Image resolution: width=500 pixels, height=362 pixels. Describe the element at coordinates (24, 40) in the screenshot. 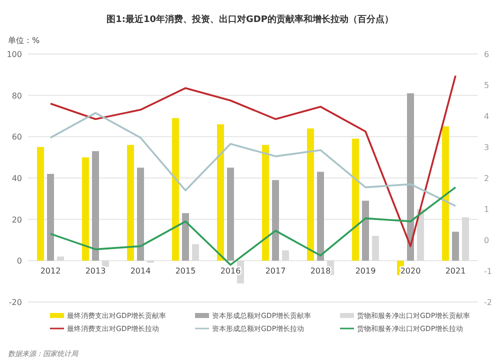

I see `y-axis-title: 单位：%` at that location.